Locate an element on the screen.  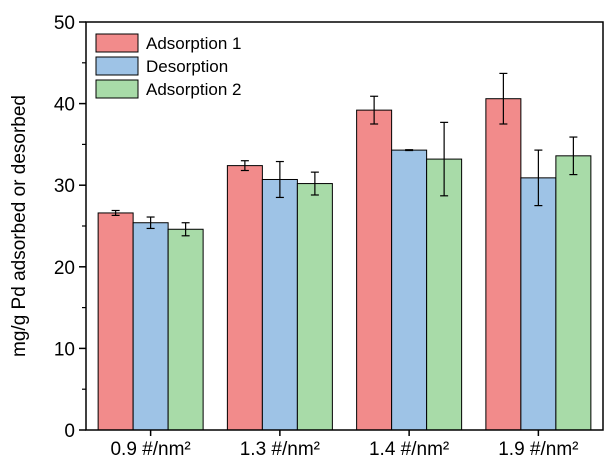
x-tick-label: 0.9 #/nm² is located at coordinates (150, 449).